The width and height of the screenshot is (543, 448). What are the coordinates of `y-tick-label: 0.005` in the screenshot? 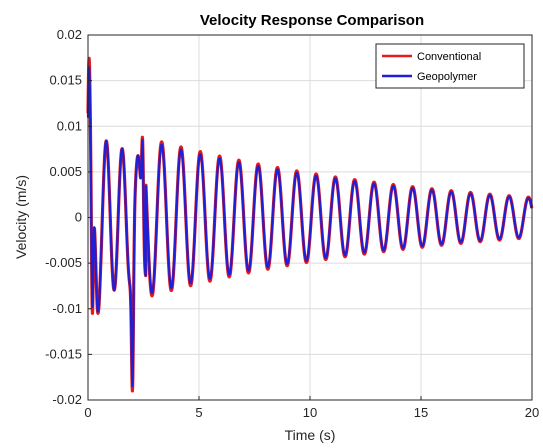 It's located at (65, 171).